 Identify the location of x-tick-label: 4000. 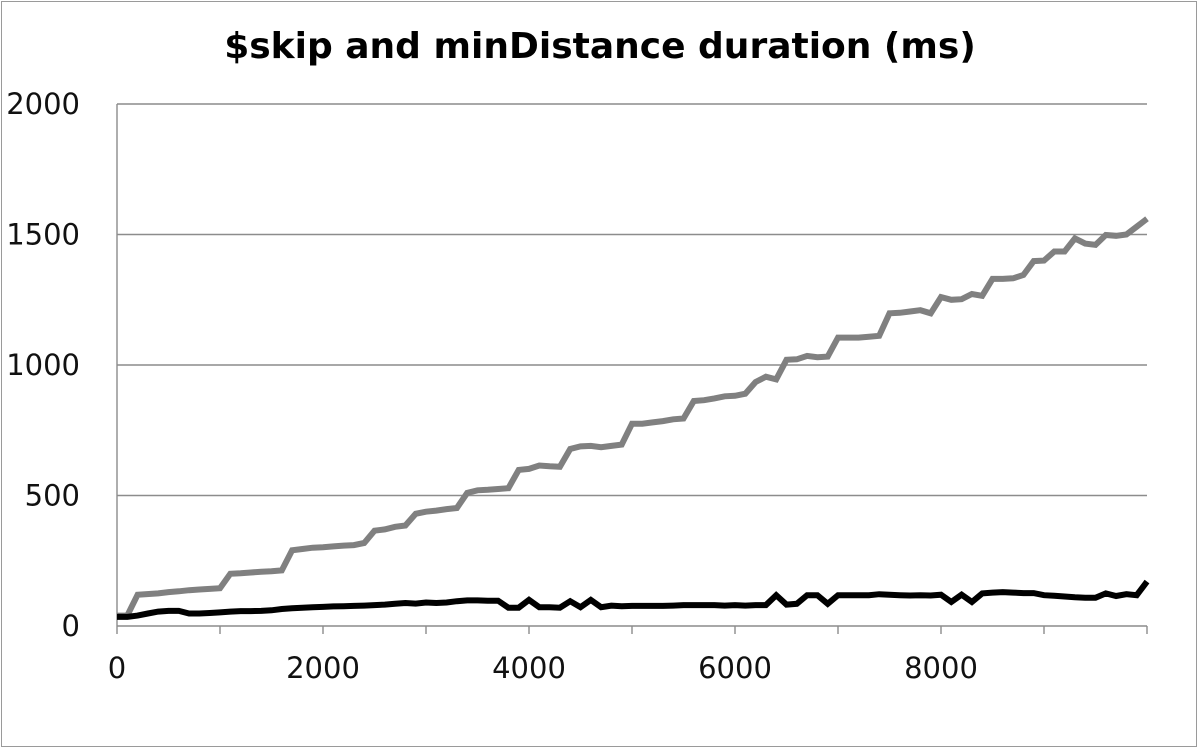
(529, 668).